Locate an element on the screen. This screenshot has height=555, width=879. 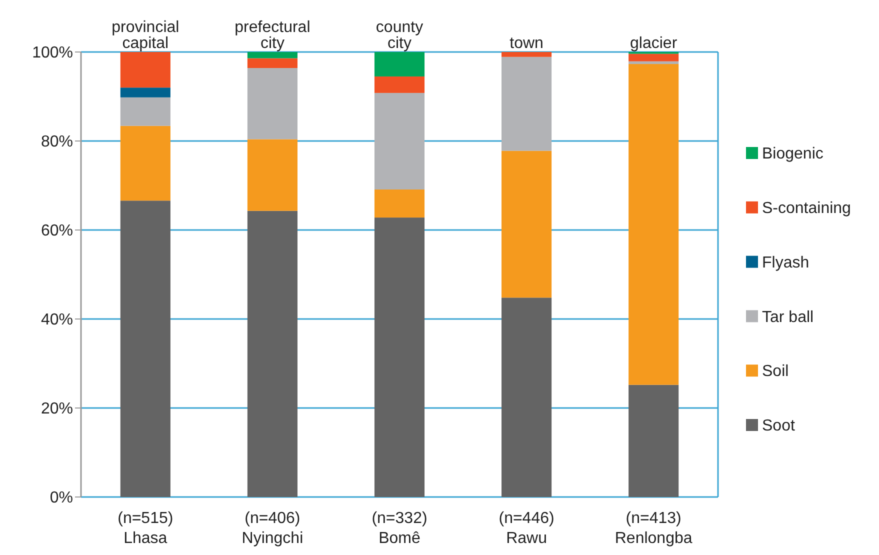
y-tick-label: 60% is located at coordinates (56, 231).